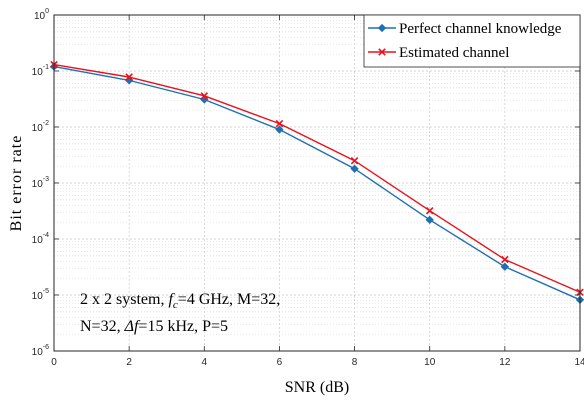 The width and height of the screenshot is (584, 405). Describe the element at coordinates (180, 301) in the screenshot. I see `annotation-line-1: 2 x 2 system, fc=4 GHz, M=32,` at that location.